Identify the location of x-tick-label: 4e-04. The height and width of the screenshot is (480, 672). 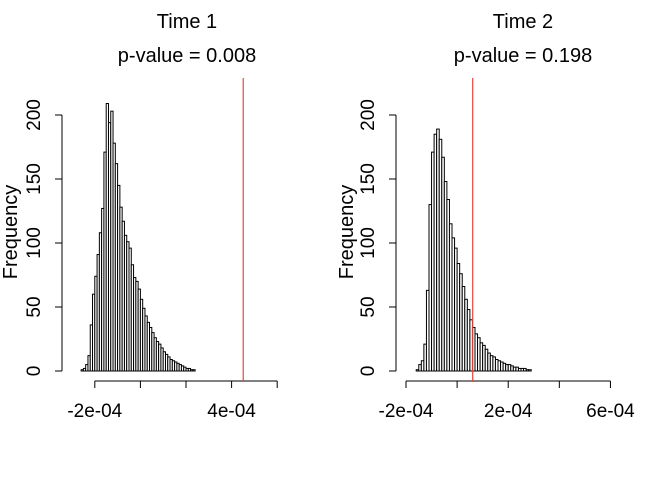
(231, 411).